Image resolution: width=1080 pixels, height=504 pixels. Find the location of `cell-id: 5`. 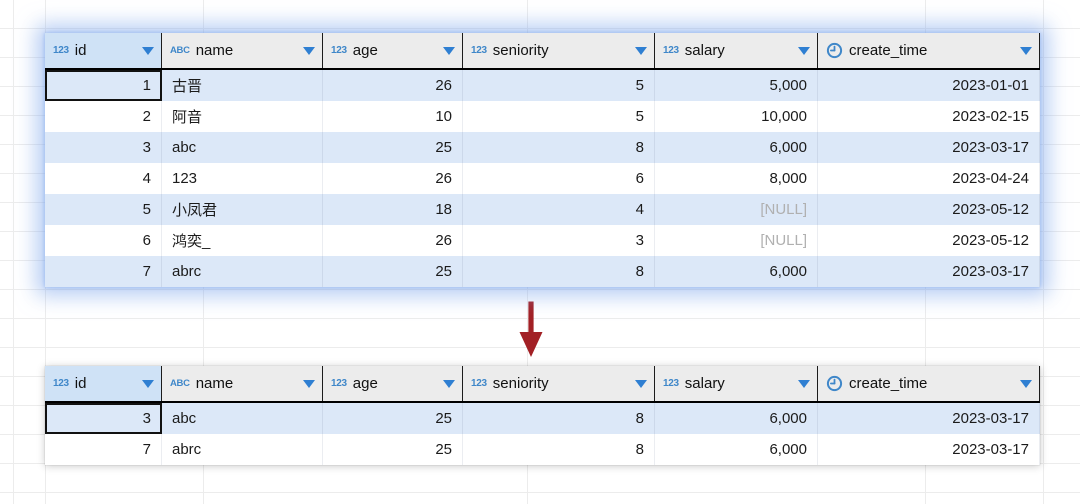

cell-id: 5 is located at coordinates (103, 209).